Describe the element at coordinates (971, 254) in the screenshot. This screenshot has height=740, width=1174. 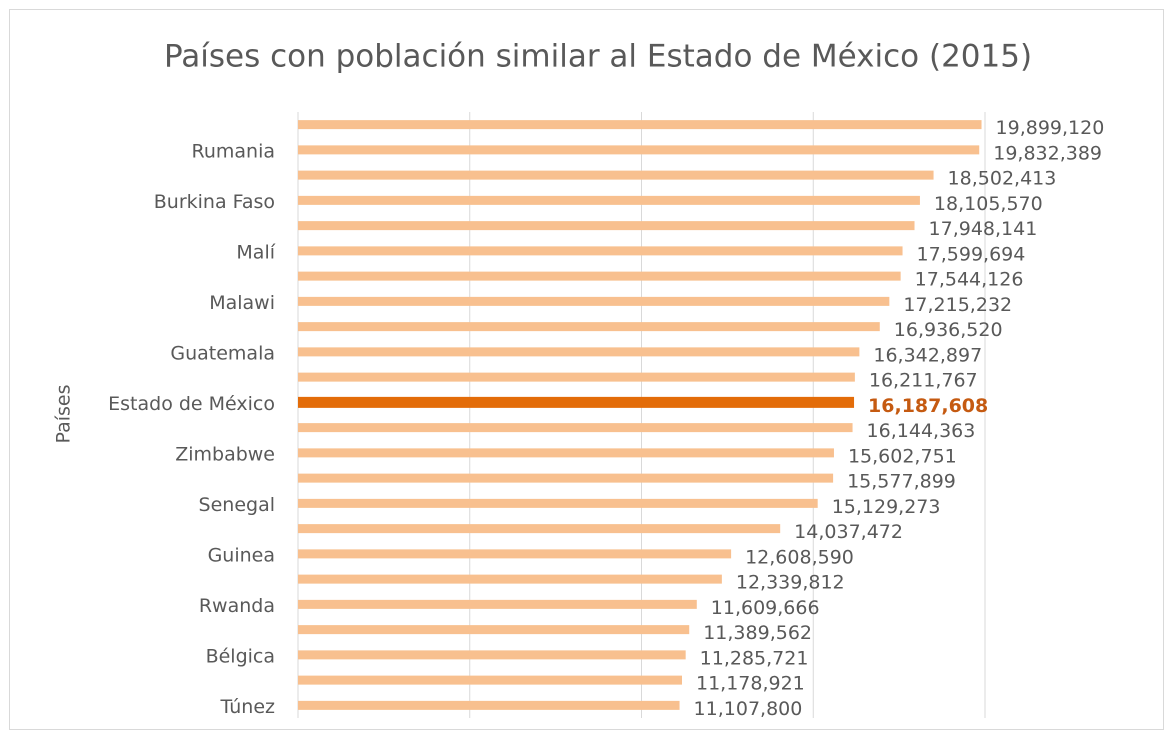
I see `value-label: 17,599,694` at that location.